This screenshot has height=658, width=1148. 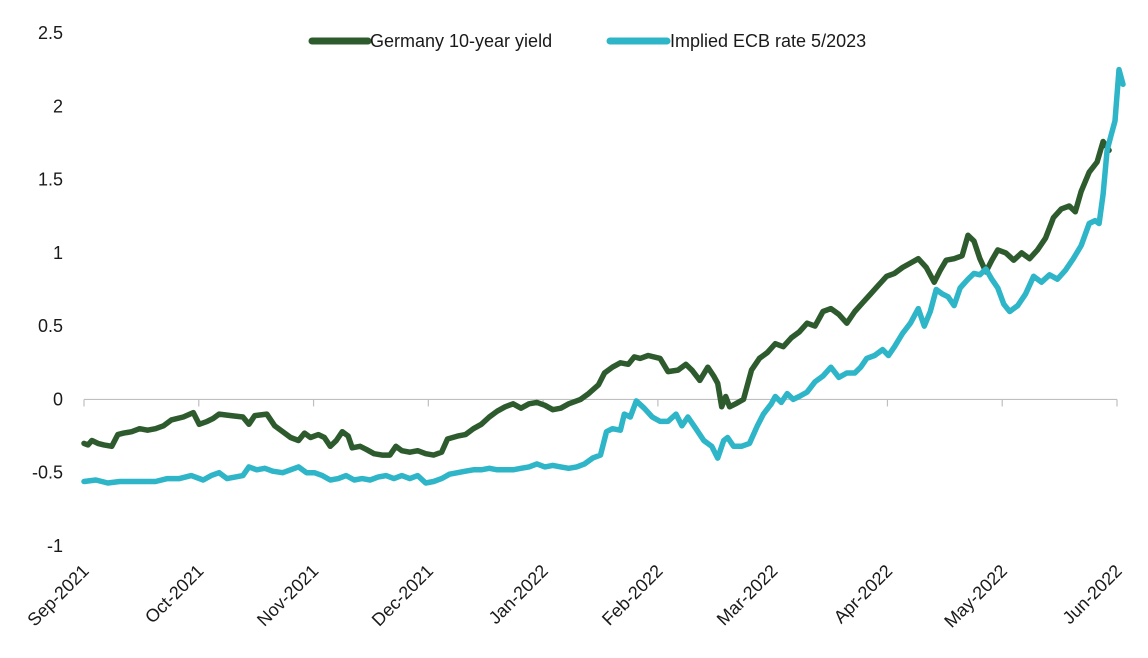 I want to click on y-tick-label: 2, so click(x=58, y=106).